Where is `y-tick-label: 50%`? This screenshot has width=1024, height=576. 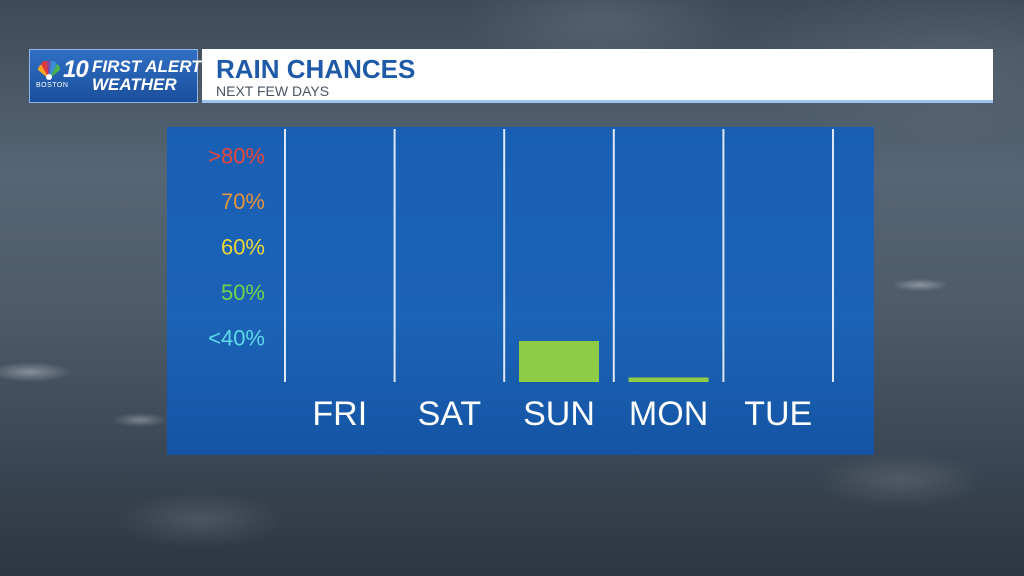 y-tick-label: 50% is located at coordinates (243, 292).